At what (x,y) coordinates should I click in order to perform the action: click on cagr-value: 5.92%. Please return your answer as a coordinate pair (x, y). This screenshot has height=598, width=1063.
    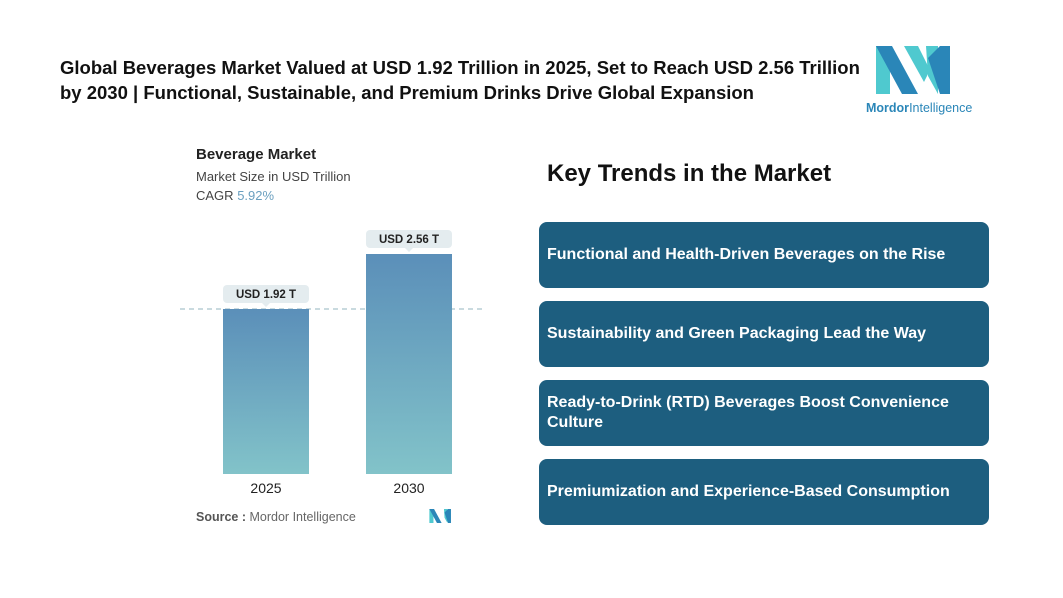
    Looking at the image, I should click on (256, 195).